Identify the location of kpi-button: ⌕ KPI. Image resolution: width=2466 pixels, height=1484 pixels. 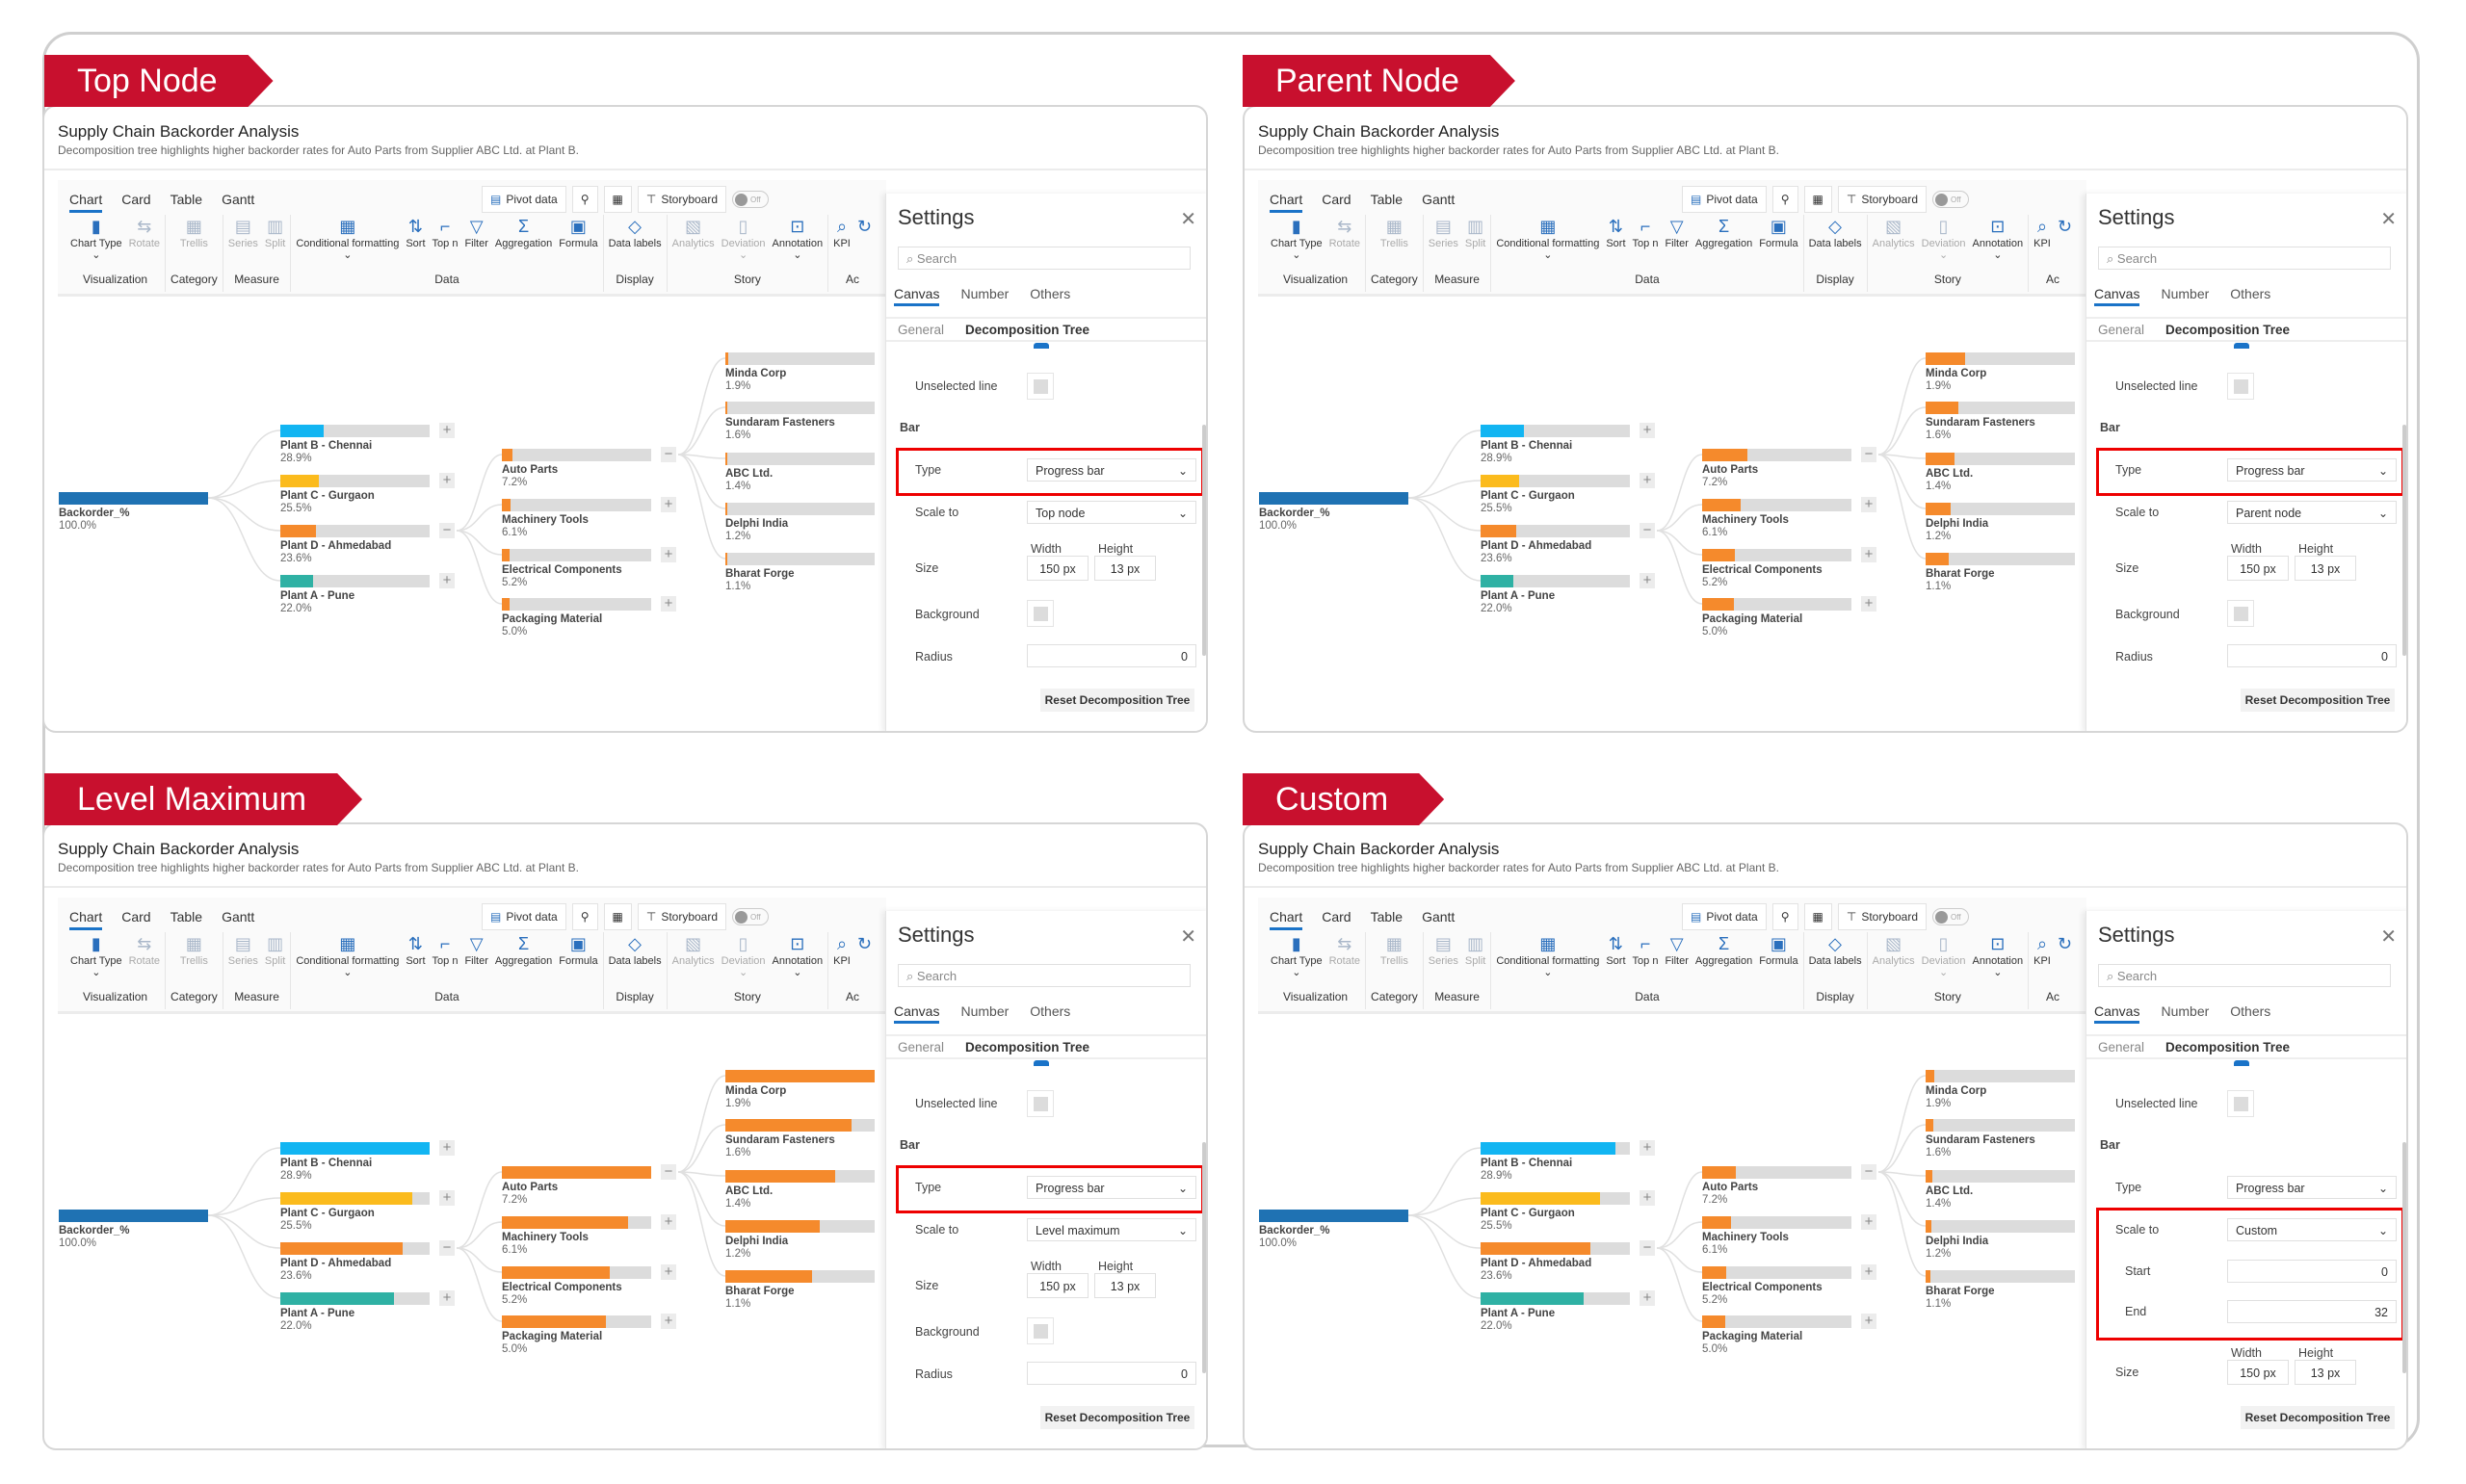
(2042, 960).